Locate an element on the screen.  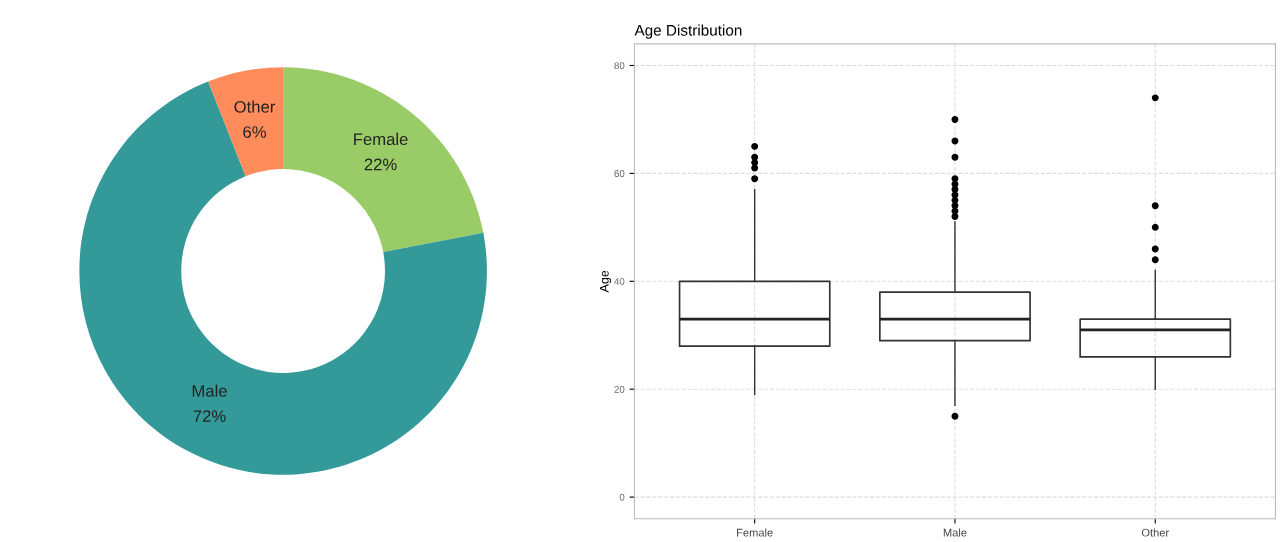
slice-label: Other is located at coordinates (255, 106).